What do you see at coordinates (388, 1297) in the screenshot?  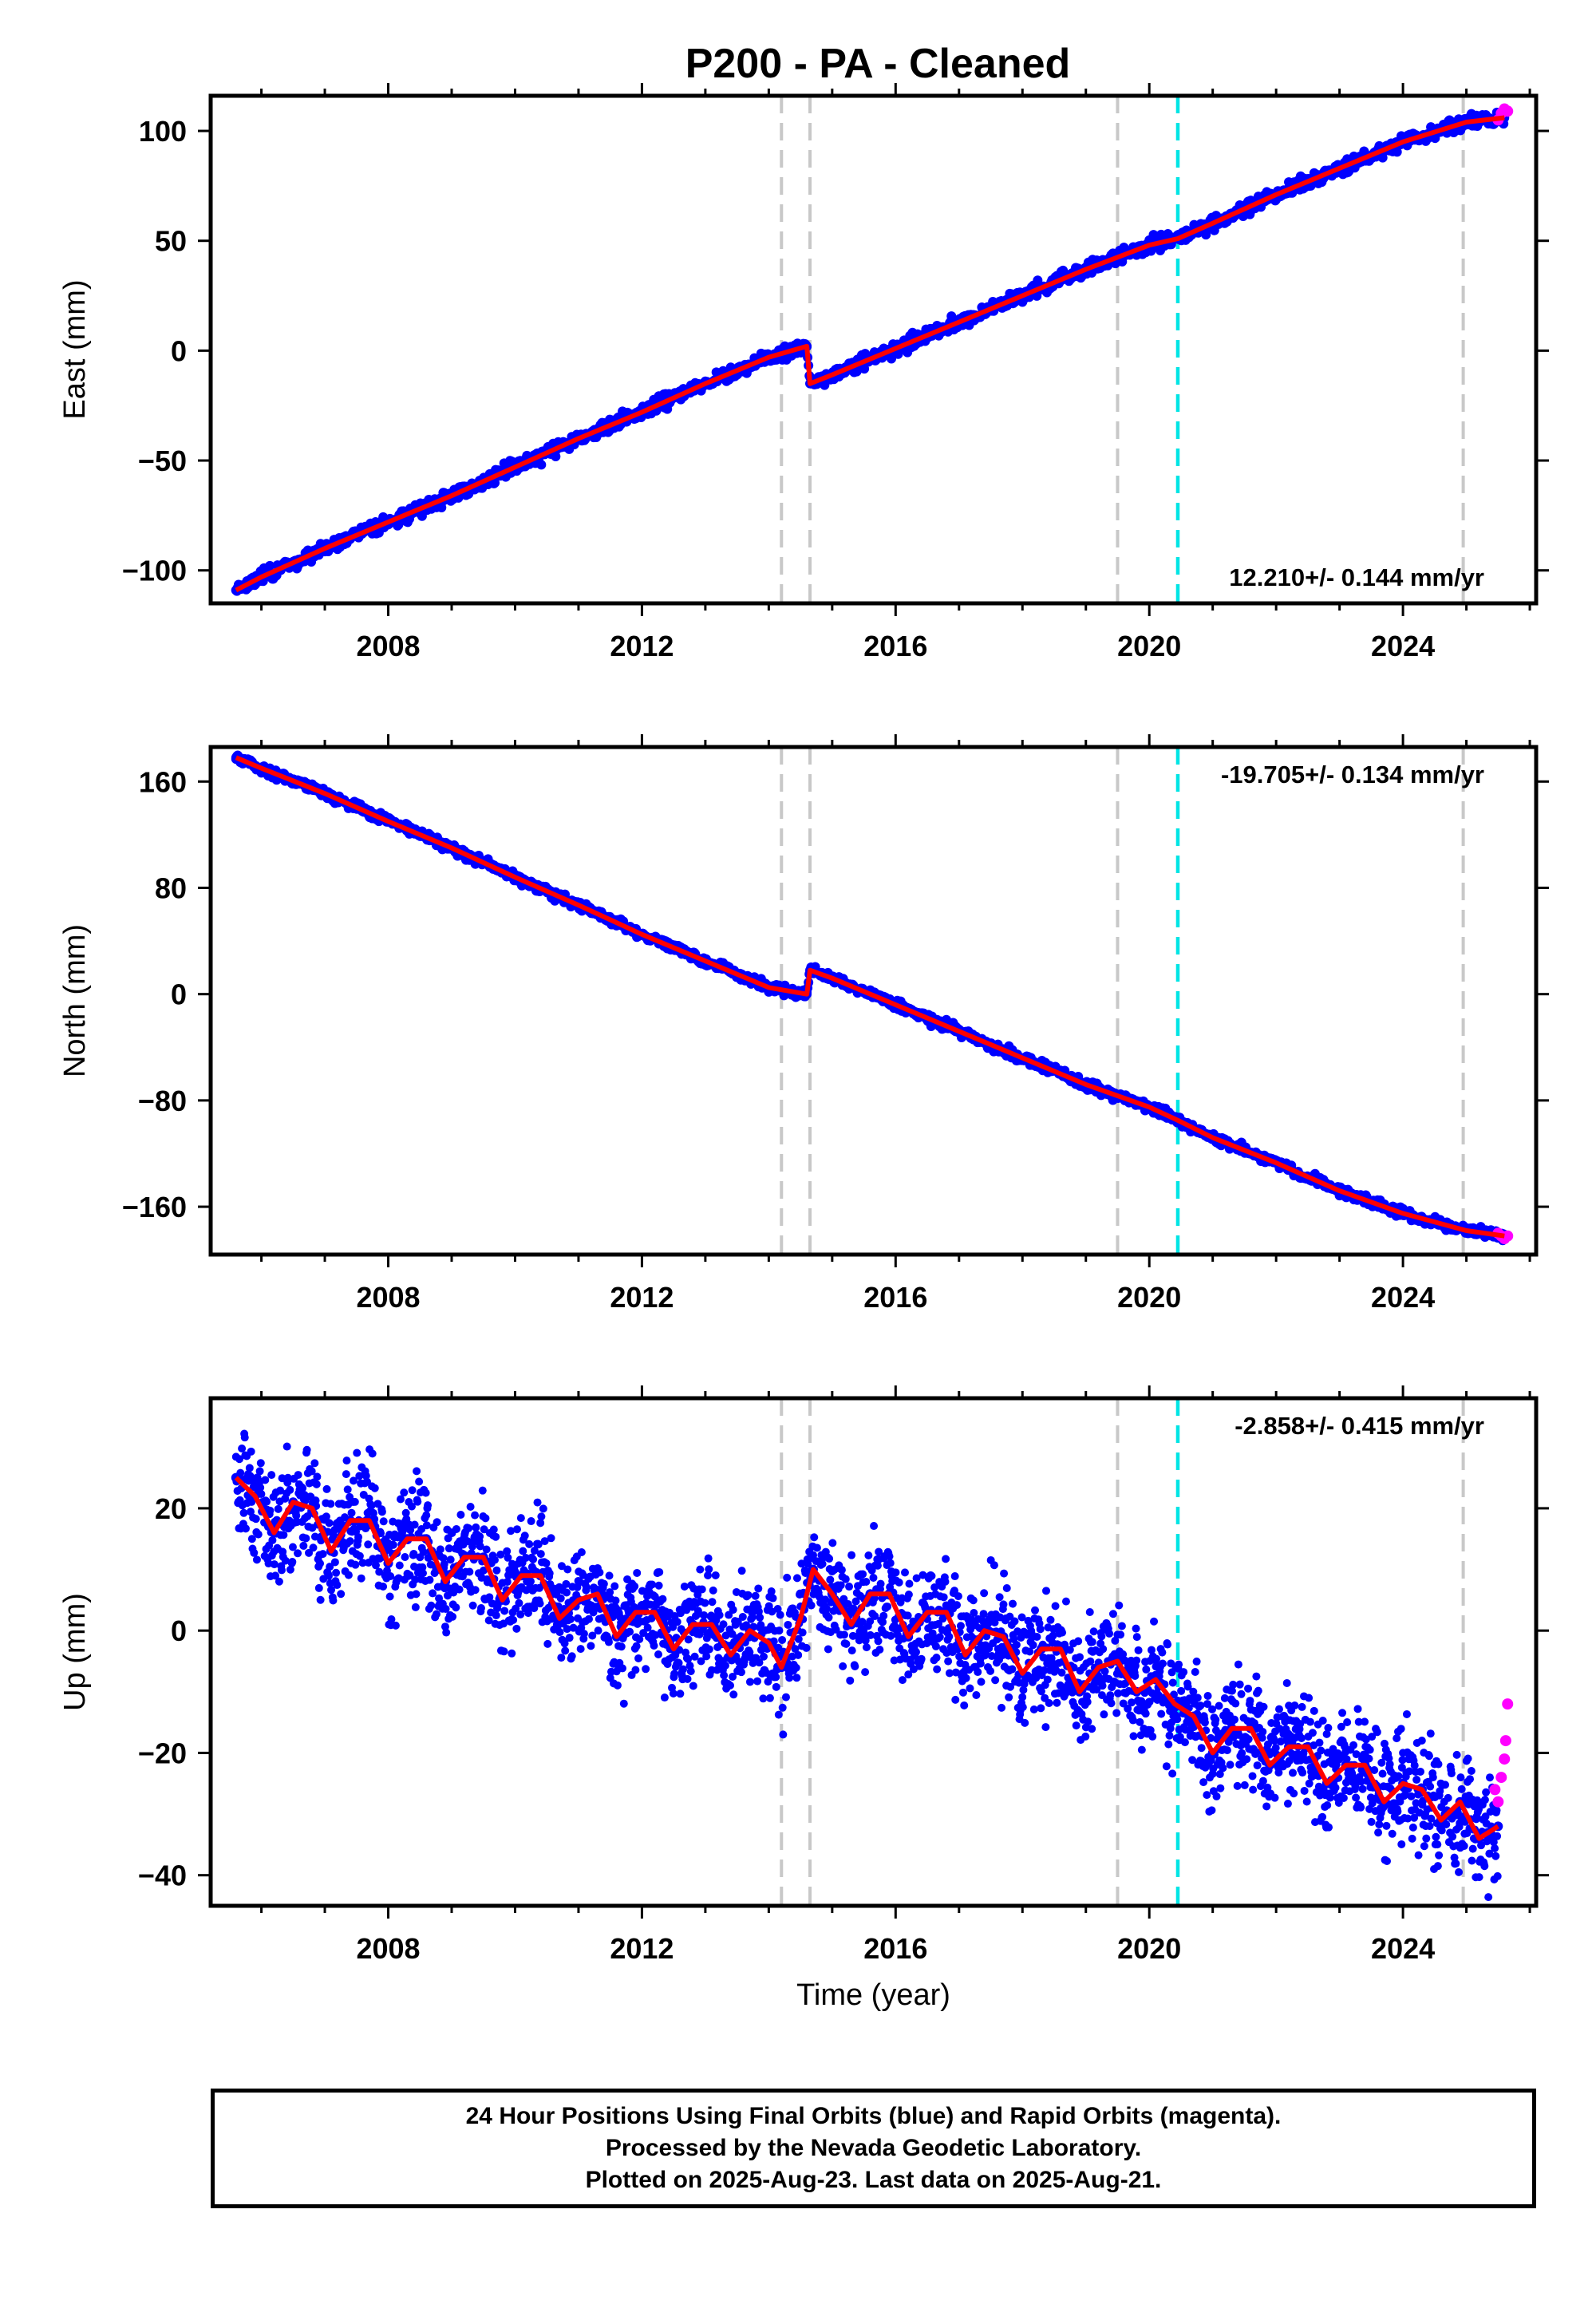 I see `x-tick-label: 2008` at bounding box center [388, 1297].